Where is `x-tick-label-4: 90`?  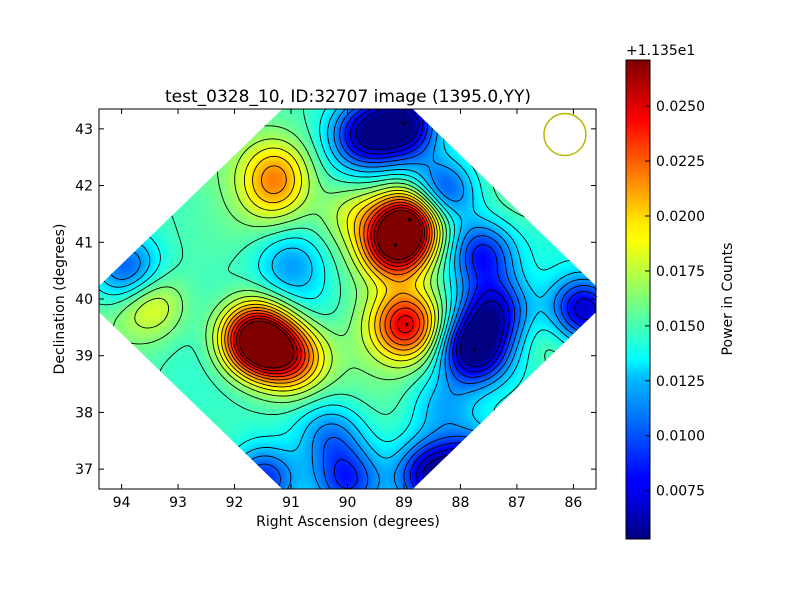 x-tick-label-4: 90 is located at coordinates (348, 503).